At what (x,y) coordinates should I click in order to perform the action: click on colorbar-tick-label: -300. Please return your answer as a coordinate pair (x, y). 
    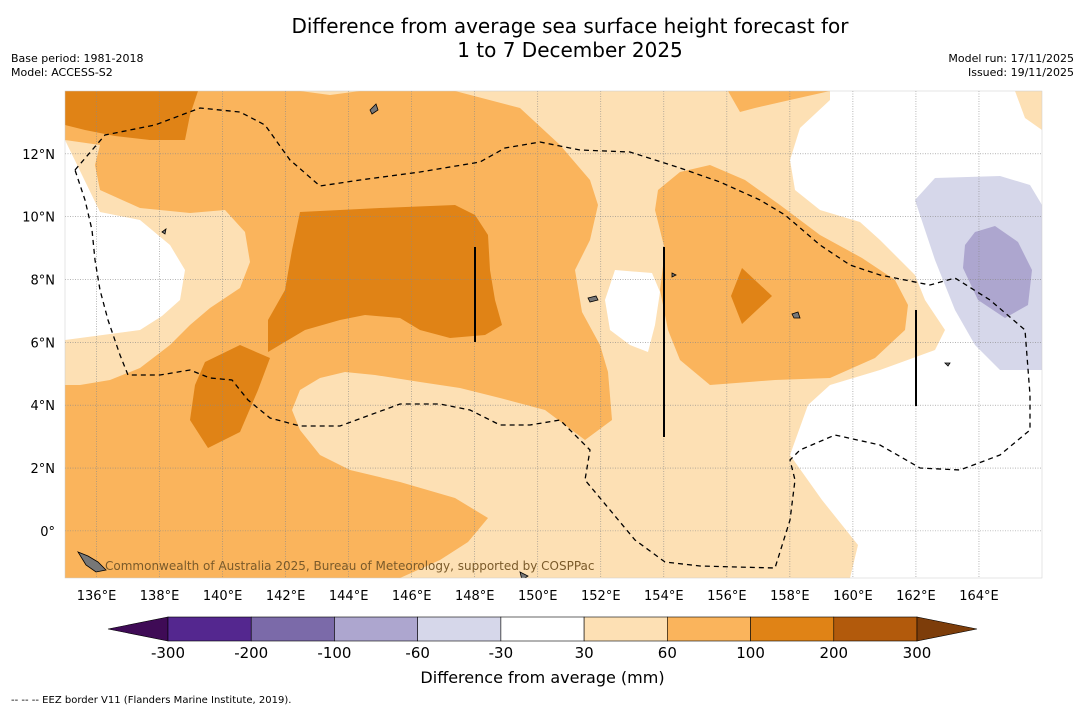
    Looking at the image, I should click on (168, 653).